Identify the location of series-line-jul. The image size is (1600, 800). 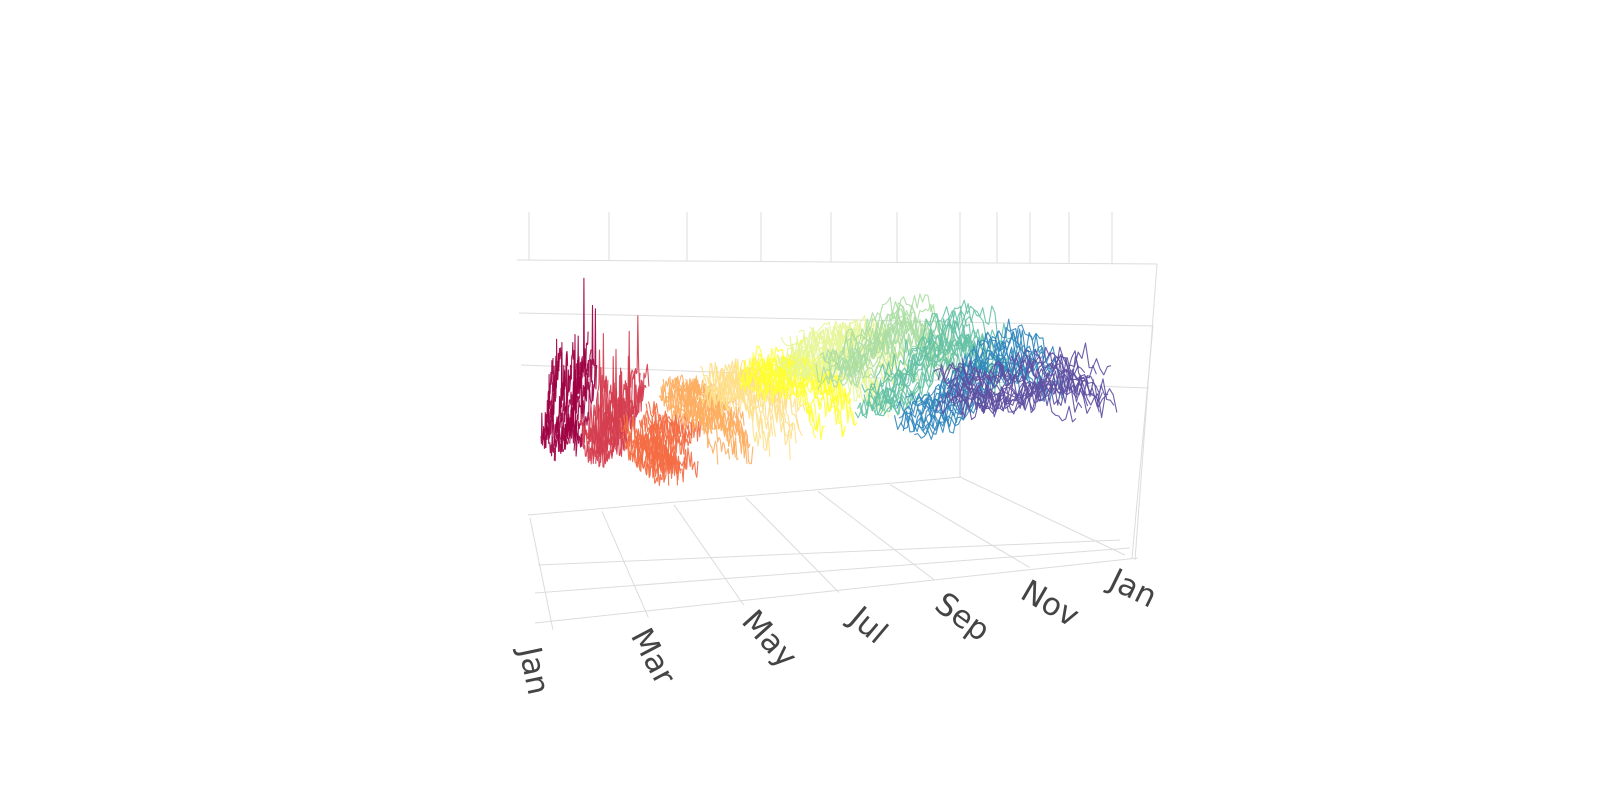
(821, 378).